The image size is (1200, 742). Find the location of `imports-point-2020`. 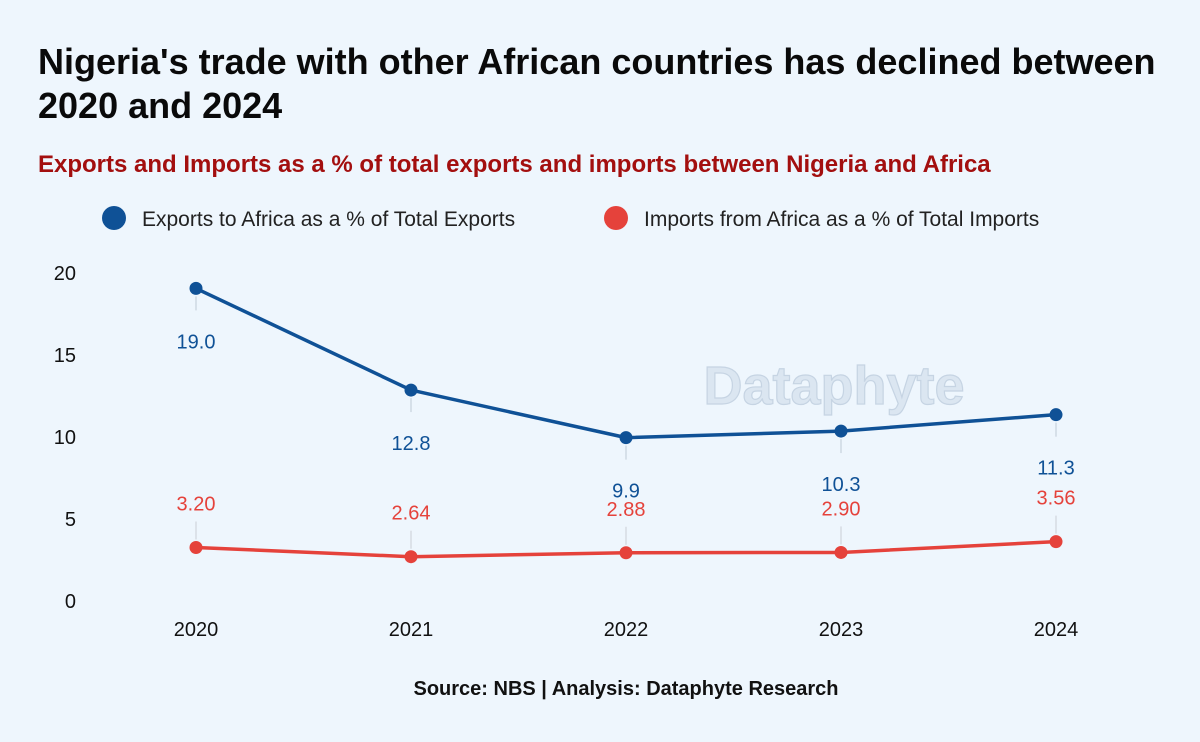

imports-point-2020 is located at coordinates (196, 548).